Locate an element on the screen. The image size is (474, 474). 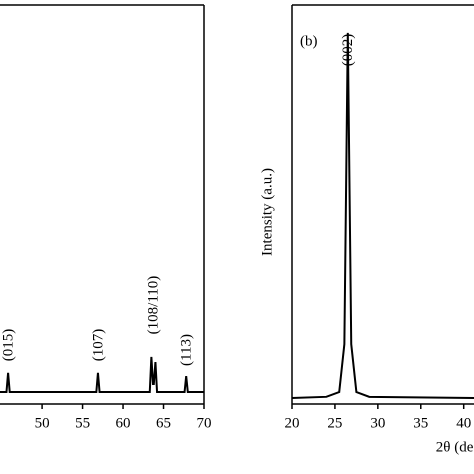
x-tick-label: 25 is located at coordinates (334, 423).